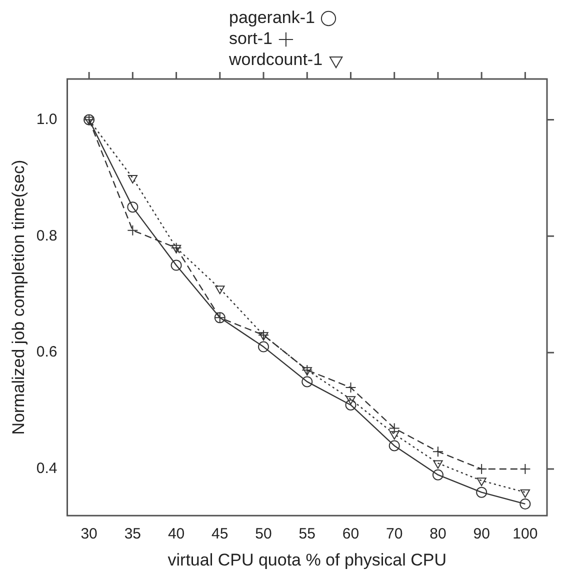 The width and height of the screenshot is (569, 580). Describe the element at coordinates (47, 352) in the screenshot. I see `y-tick-label: 0.6` at that location.